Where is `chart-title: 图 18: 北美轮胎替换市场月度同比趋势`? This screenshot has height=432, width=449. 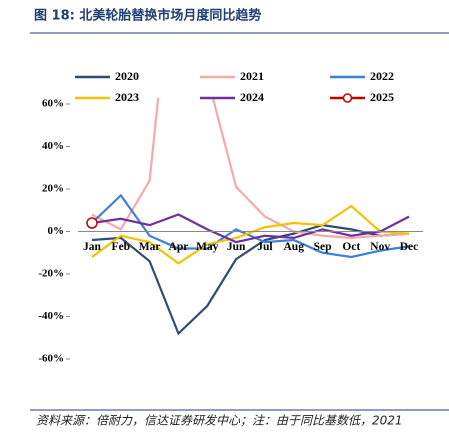 chart-title: 图 18: 北美轮胎替换市场月度同比趋势 is located at coordinates (147, 16).